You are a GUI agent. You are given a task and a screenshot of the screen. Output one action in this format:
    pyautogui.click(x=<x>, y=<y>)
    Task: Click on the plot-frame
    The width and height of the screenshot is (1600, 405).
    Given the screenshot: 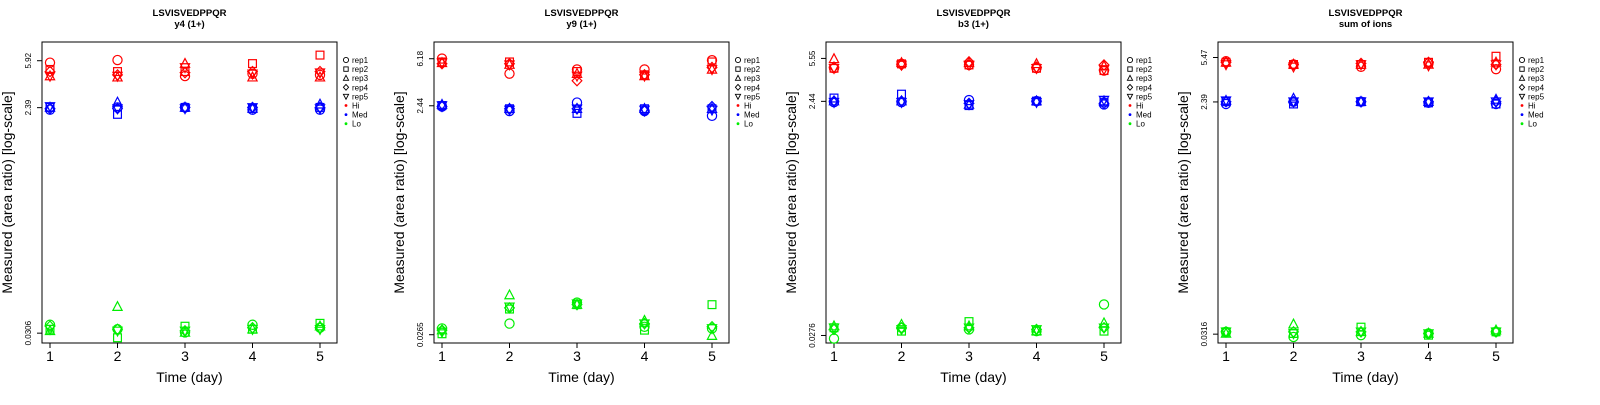 What is the action you would take?
    pyautogui.click(x=1365, y=192)
    